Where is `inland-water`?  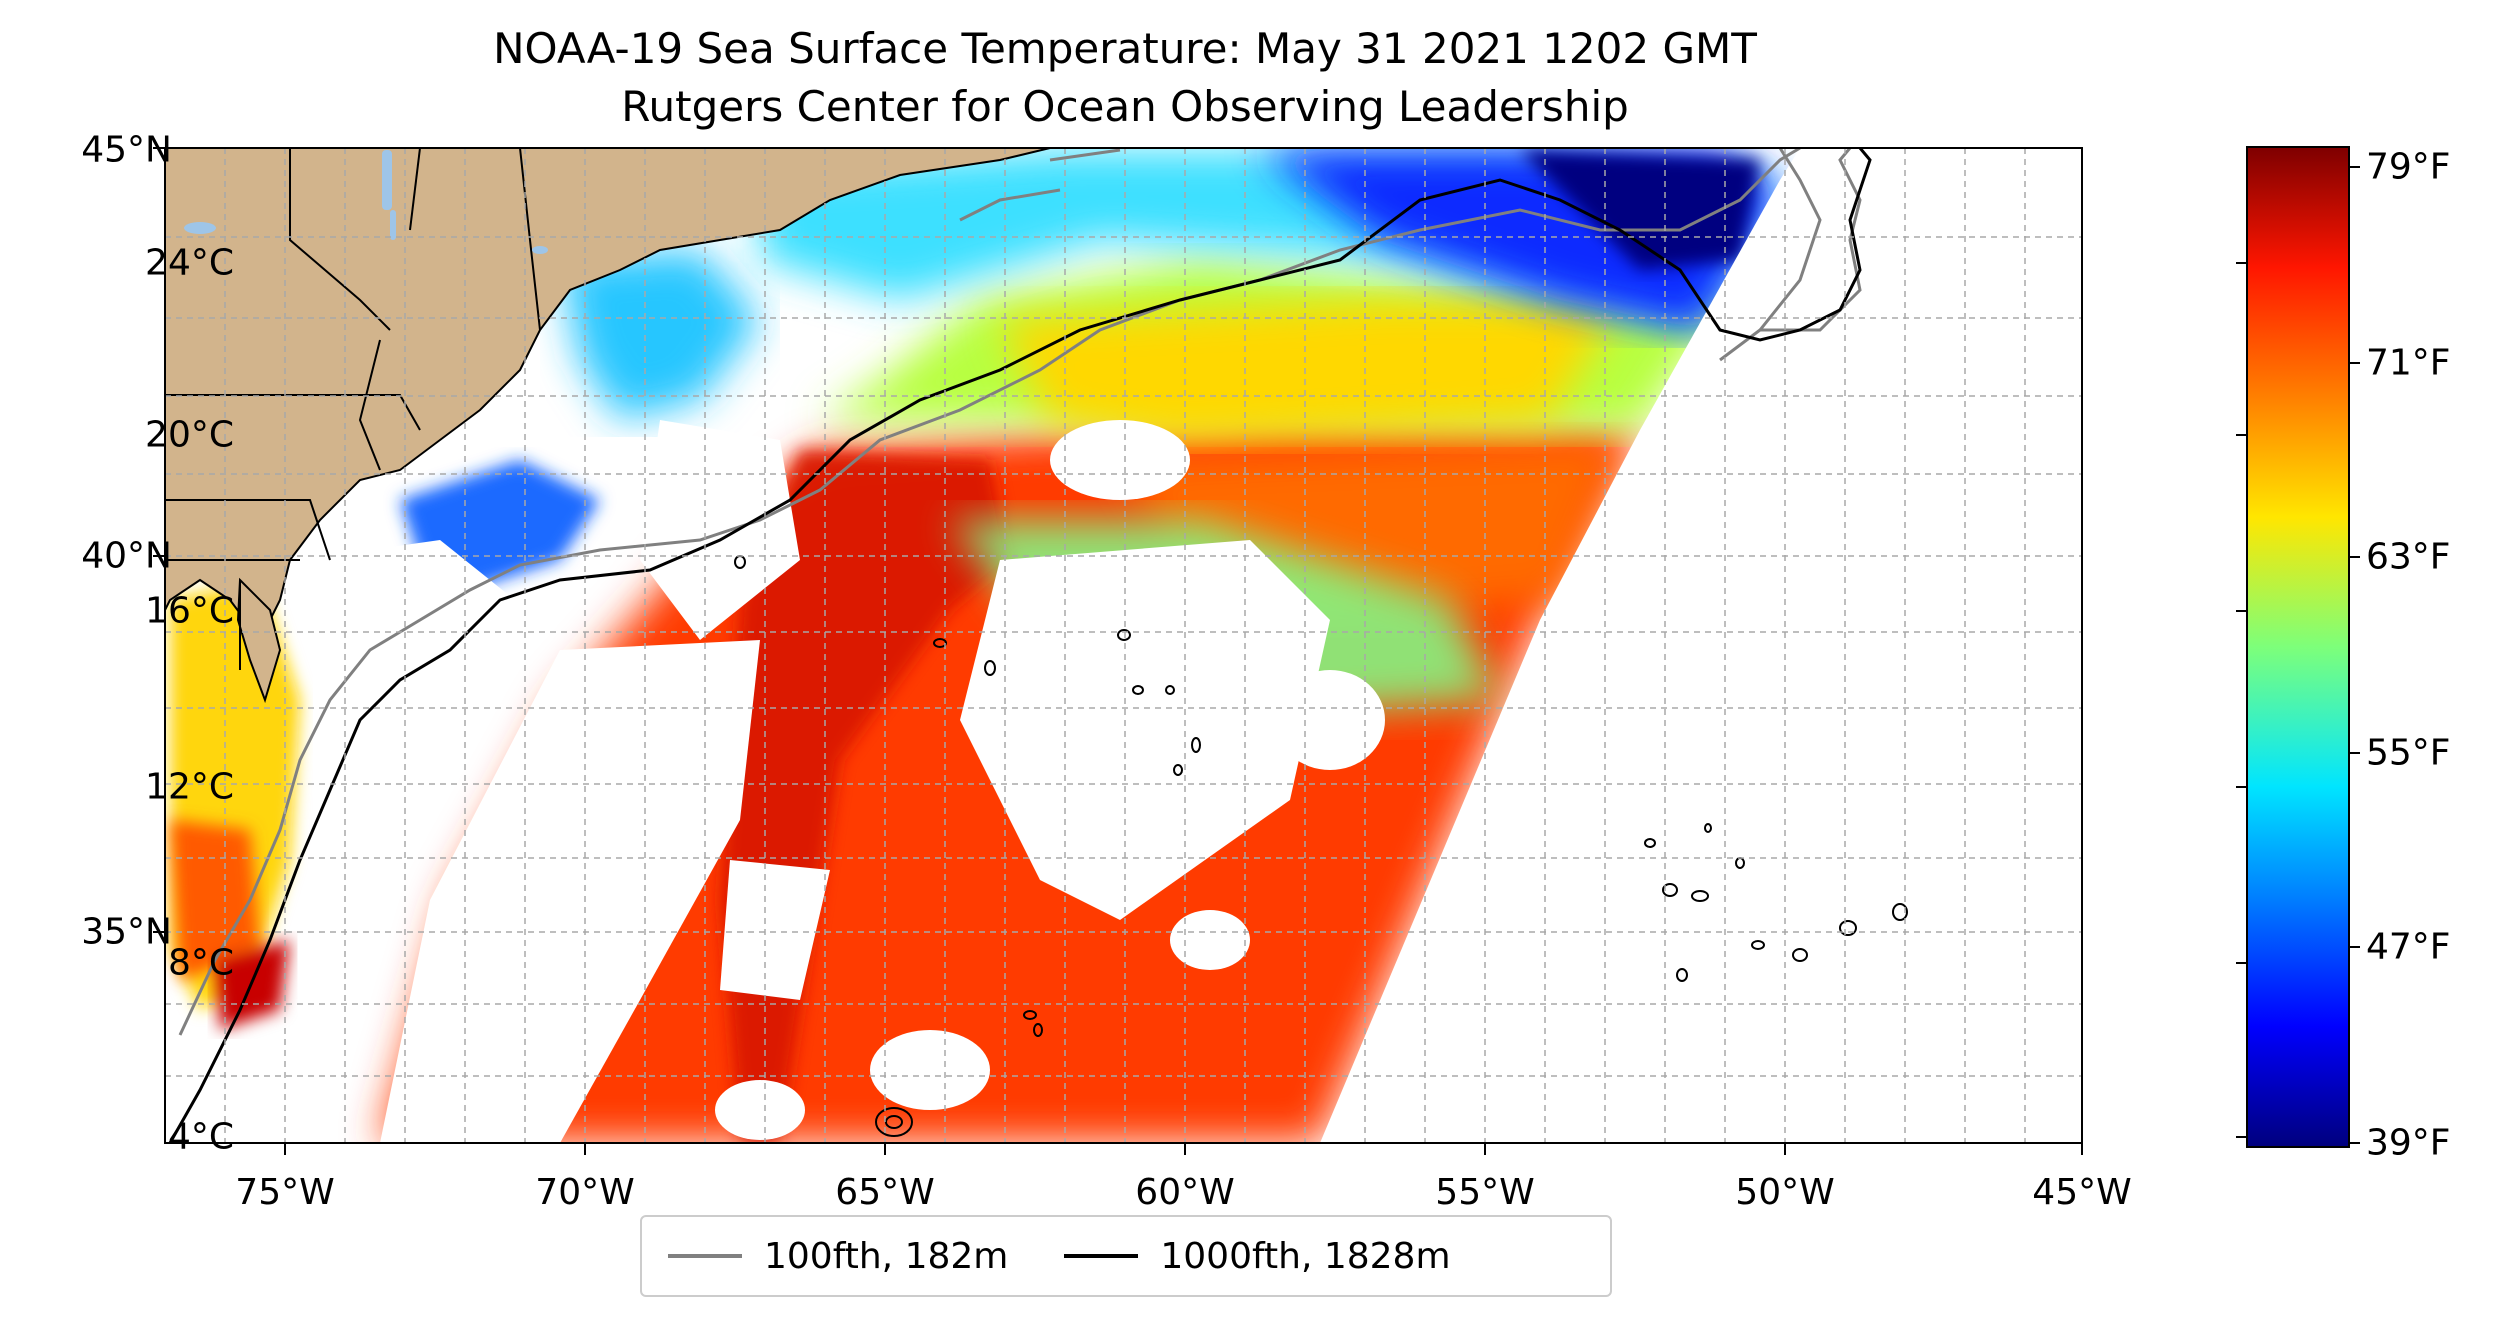
inland-water is located at coordinates (366, 202).